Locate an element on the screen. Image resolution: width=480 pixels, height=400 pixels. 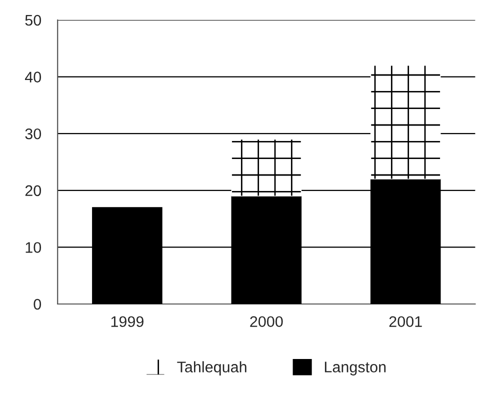
legend-label: Tahlequah is located at coordinates (211, 368).